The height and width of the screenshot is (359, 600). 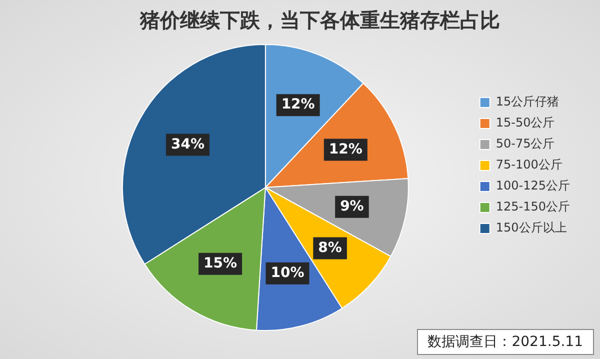 I want to click on data-label: 34%, so click(x=187, y=144).